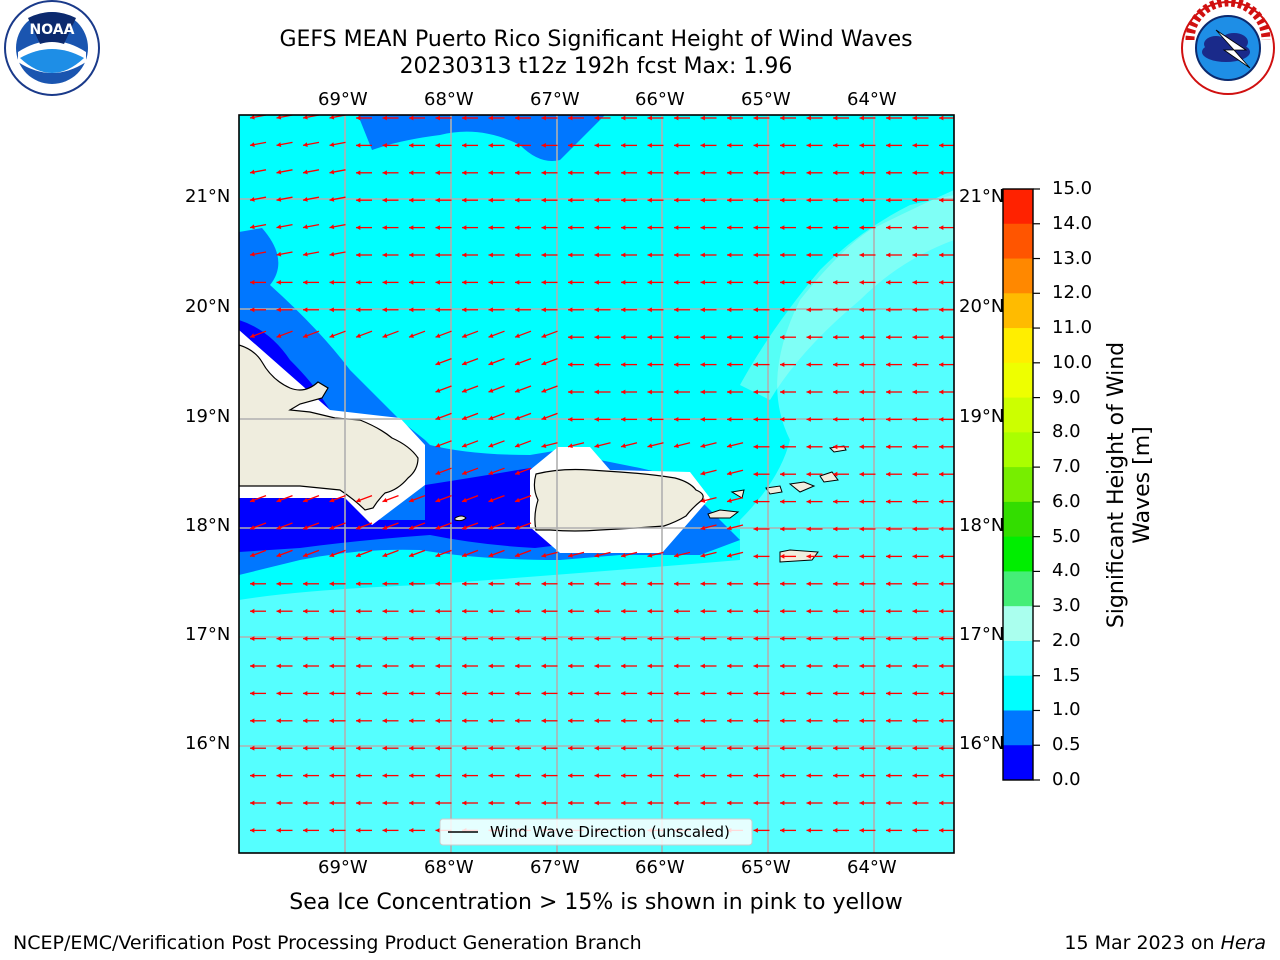 This screenshot has width=1280, height=960. Describe the element at coordinates (723, 514) in the screenshot. I see `land-vieques` at that location.